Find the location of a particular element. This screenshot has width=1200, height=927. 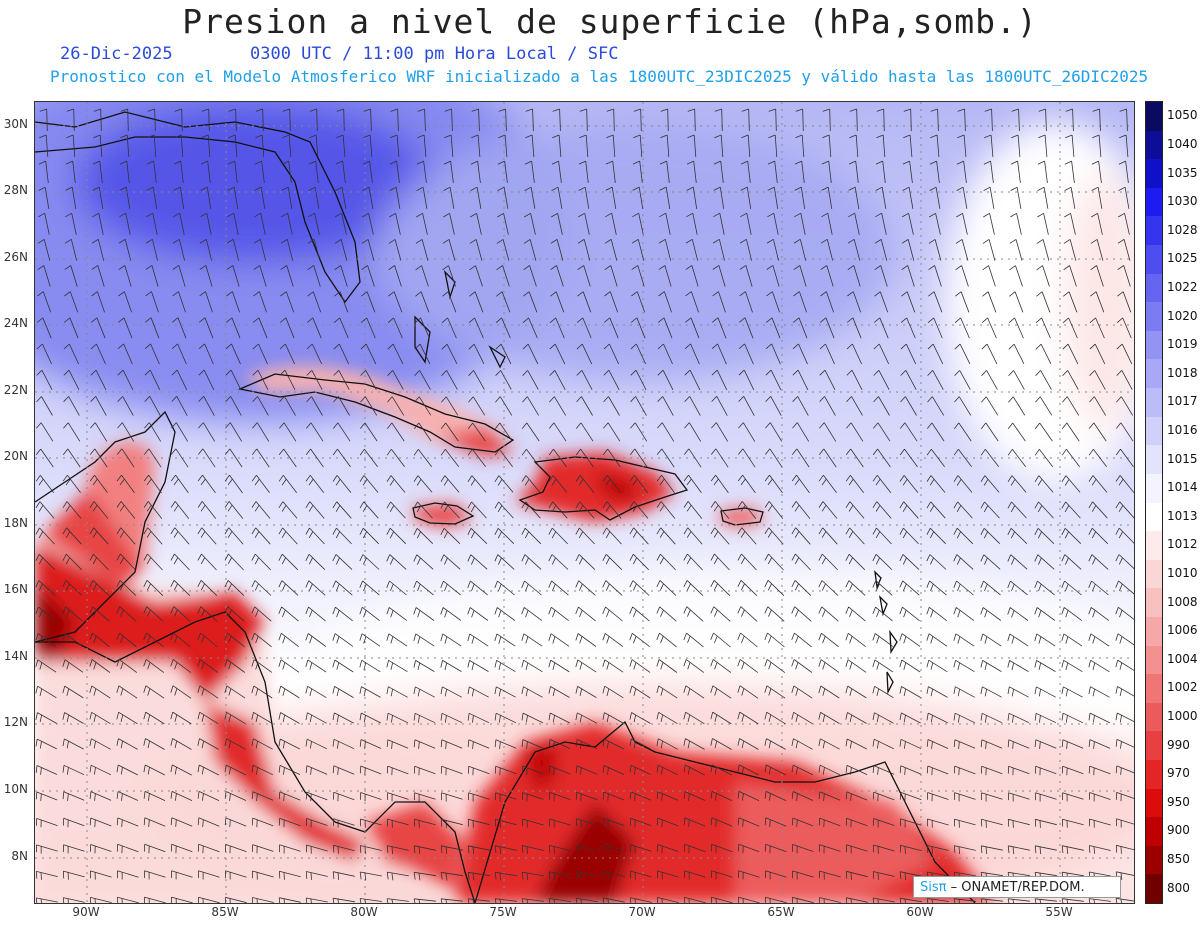

lat-label: 28N is located at coordinates (15, 190).